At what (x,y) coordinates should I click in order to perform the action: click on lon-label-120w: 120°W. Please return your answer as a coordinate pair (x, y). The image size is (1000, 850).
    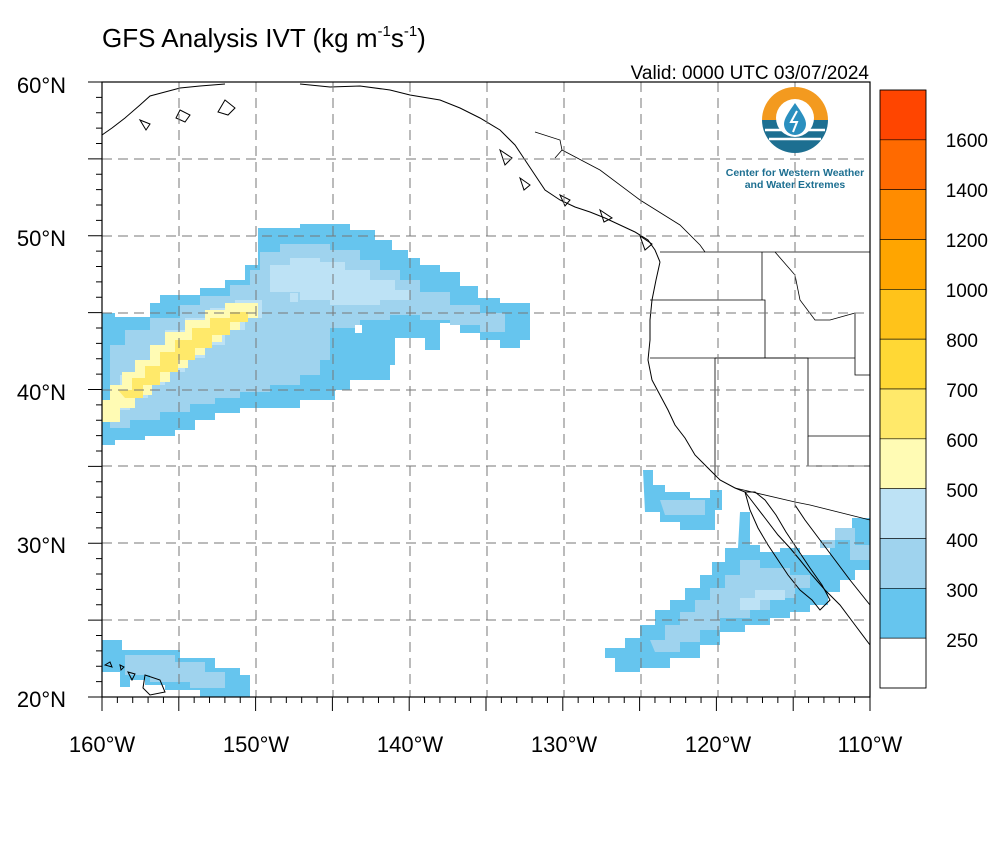
    Looking at the image, I should click on (718, 744).